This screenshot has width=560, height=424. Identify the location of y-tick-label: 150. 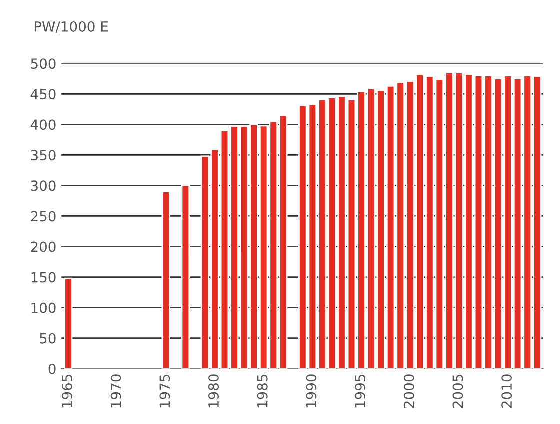
(44, 277).